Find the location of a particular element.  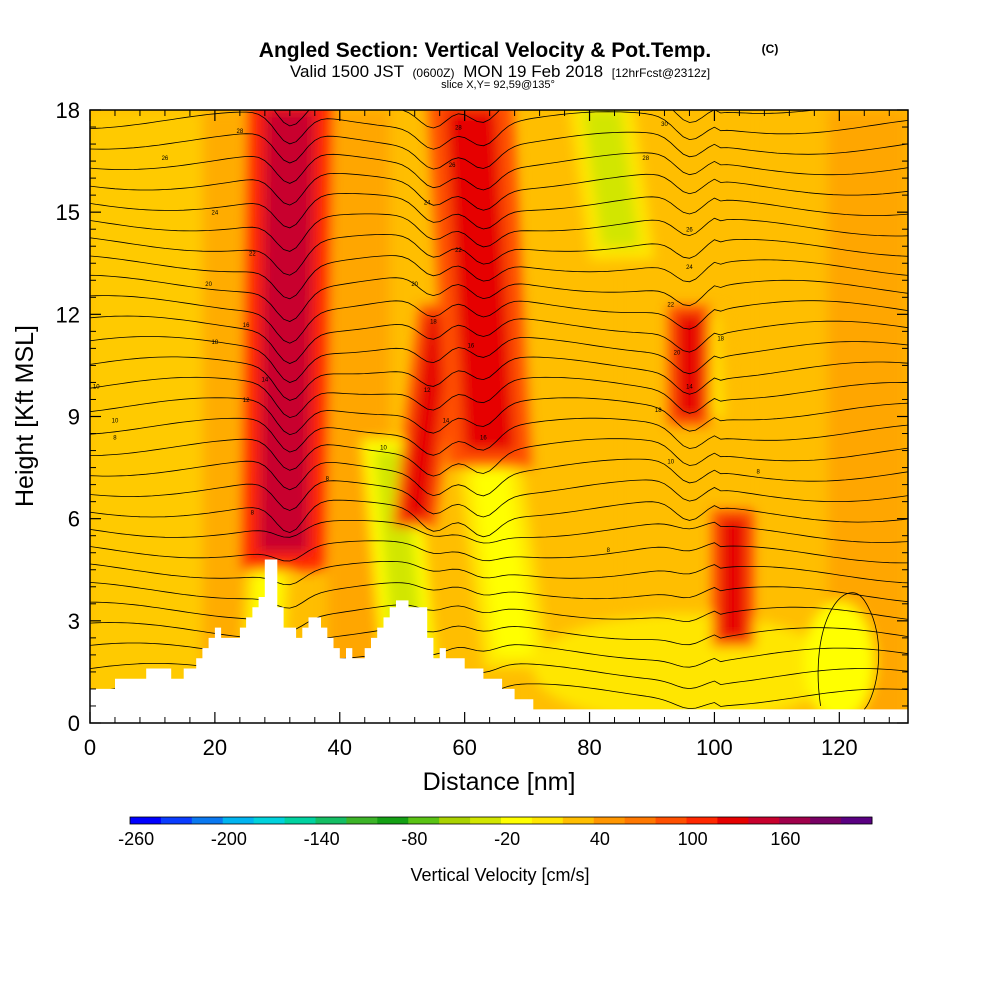

y-tick-label: 18 is located at coordinates (68, 110).